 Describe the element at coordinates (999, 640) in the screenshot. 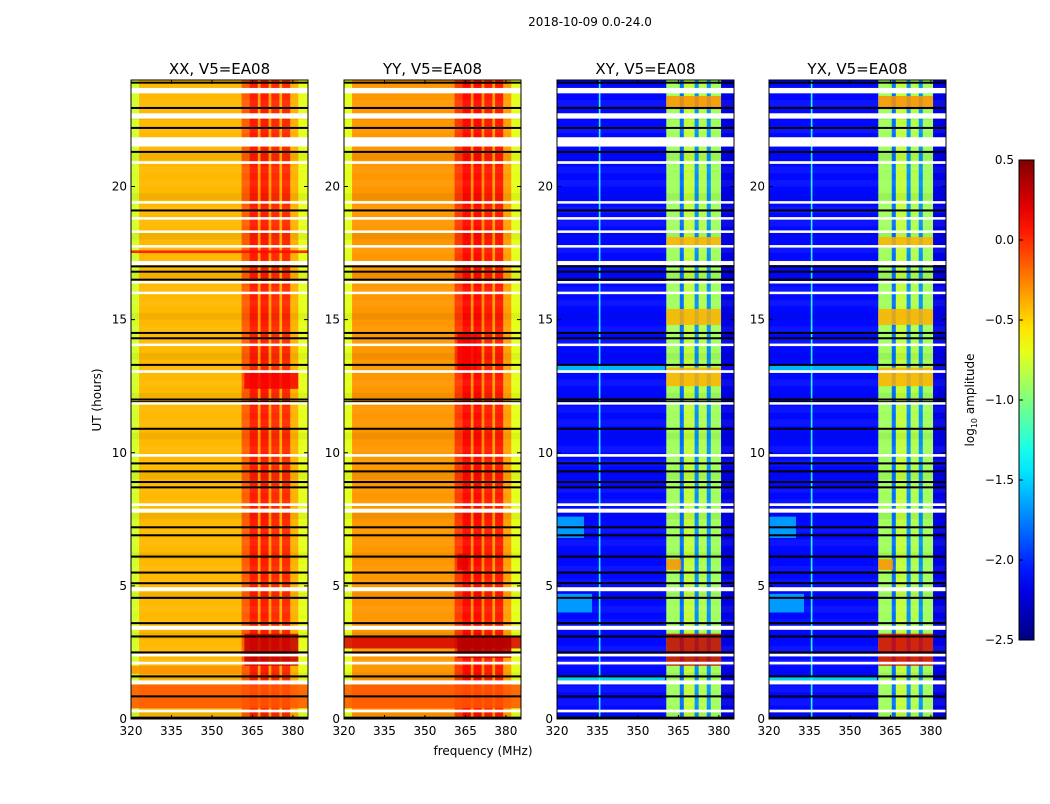

I see `colorbar-tick-label: −2.5` at that location.